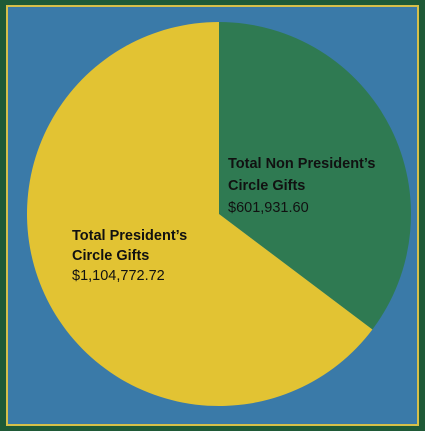 This screenshot has width=425, height=431. Describe the element at coordinates (118, 276) in the screenshot. I see `slice-value-label: $1,104,772.72` at that location.